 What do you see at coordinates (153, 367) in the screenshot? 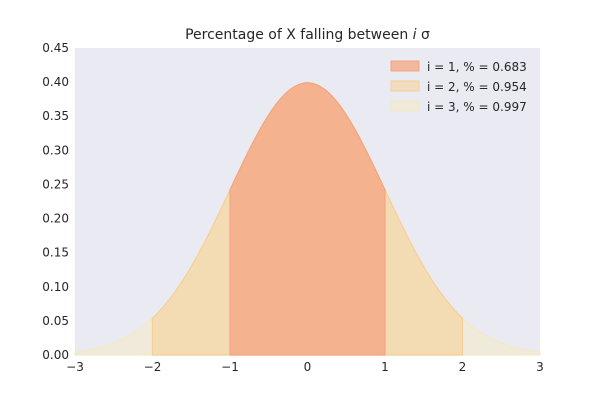
I see `x-tick-label: −2` at bounding box center [153, 367].